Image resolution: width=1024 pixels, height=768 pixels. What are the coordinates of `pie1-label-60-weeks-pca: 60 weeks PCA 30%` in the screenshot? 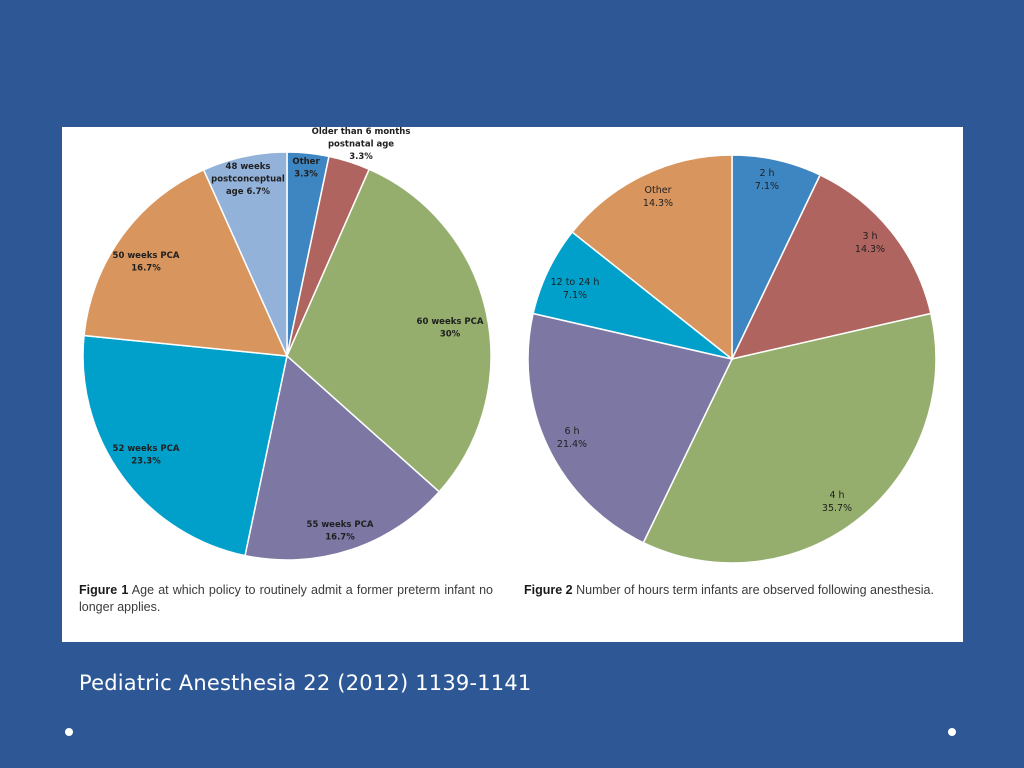 It's located at (450, 328).